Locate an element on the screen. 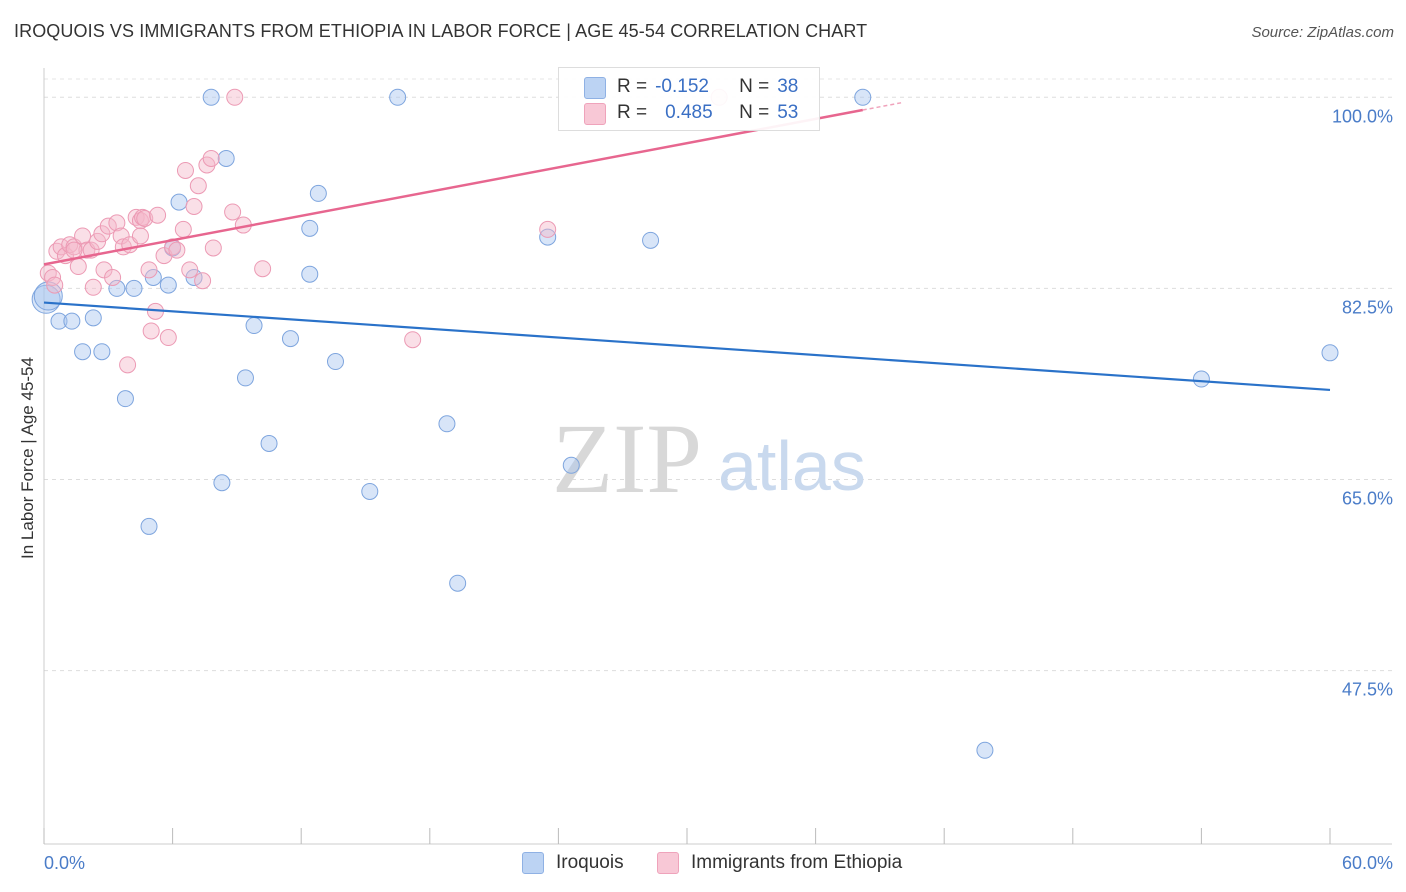 The width and height of the screenshot is (1406, 892). y-tick-label: 47.5% is located at coordinates (1367, 690).